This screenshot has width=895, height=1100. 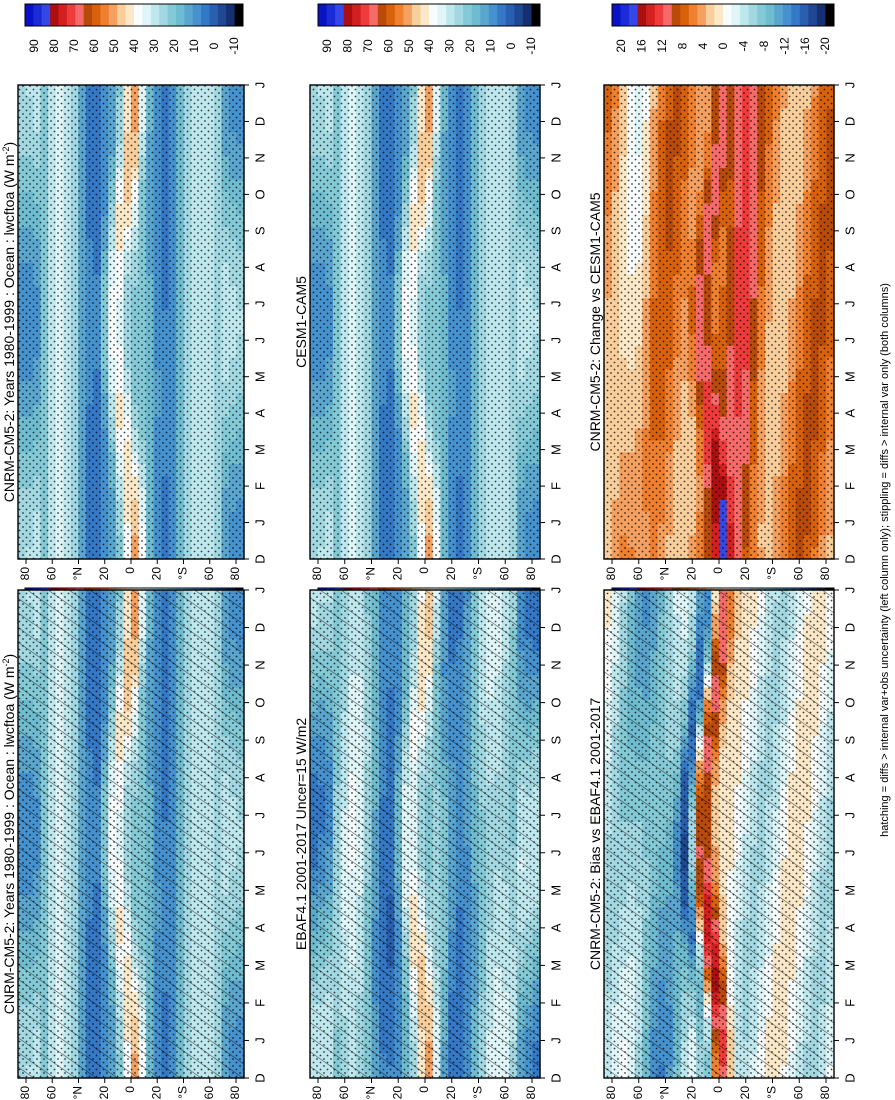 I want to click on panel-title-main: EBAF4.1 2001-2017 Uncer=15 W/m2, so click(x=301, y=834).